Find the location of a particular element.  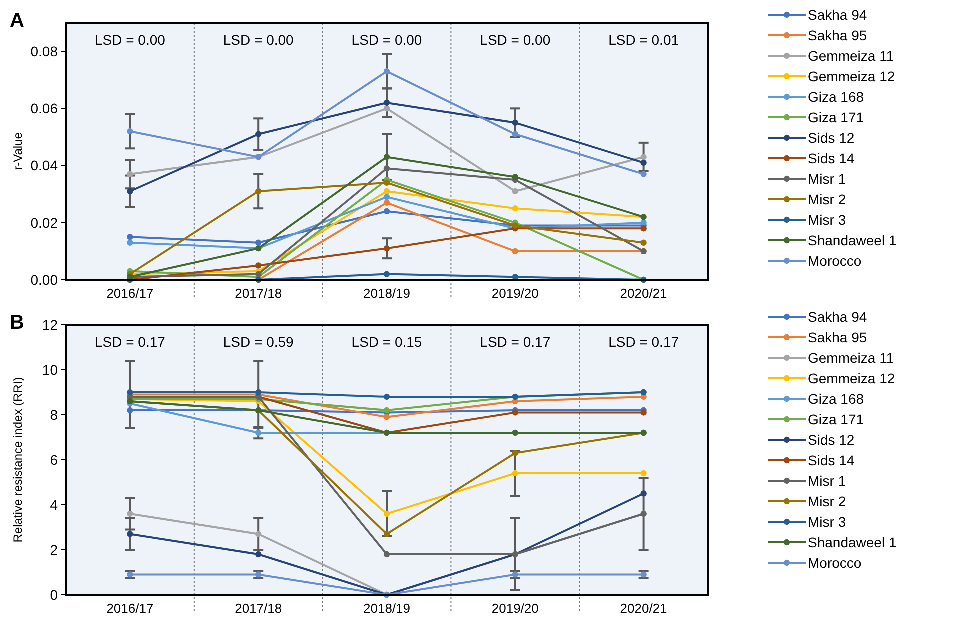

annotation: LSD = 0.01 is located at coordinates (644, 40).